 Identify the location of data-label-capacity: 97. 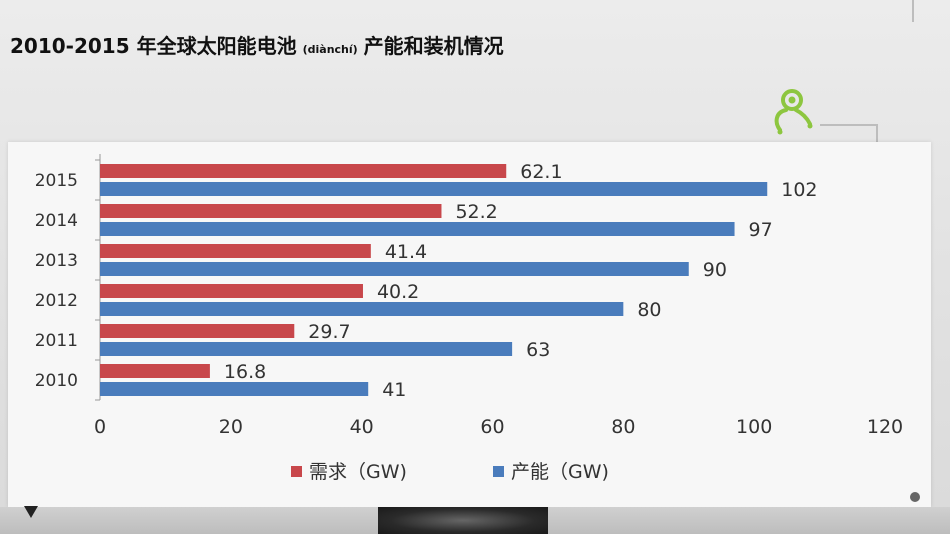
(761, 230).